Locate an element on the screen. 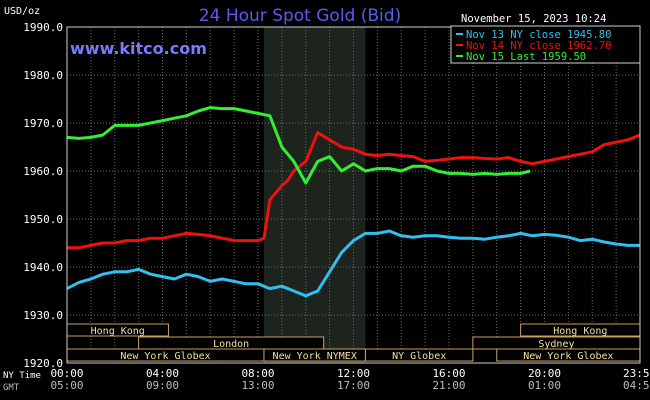 The image size is (650, 400). y-tick-label: 1990.0 is located at coordinates (43, 27).